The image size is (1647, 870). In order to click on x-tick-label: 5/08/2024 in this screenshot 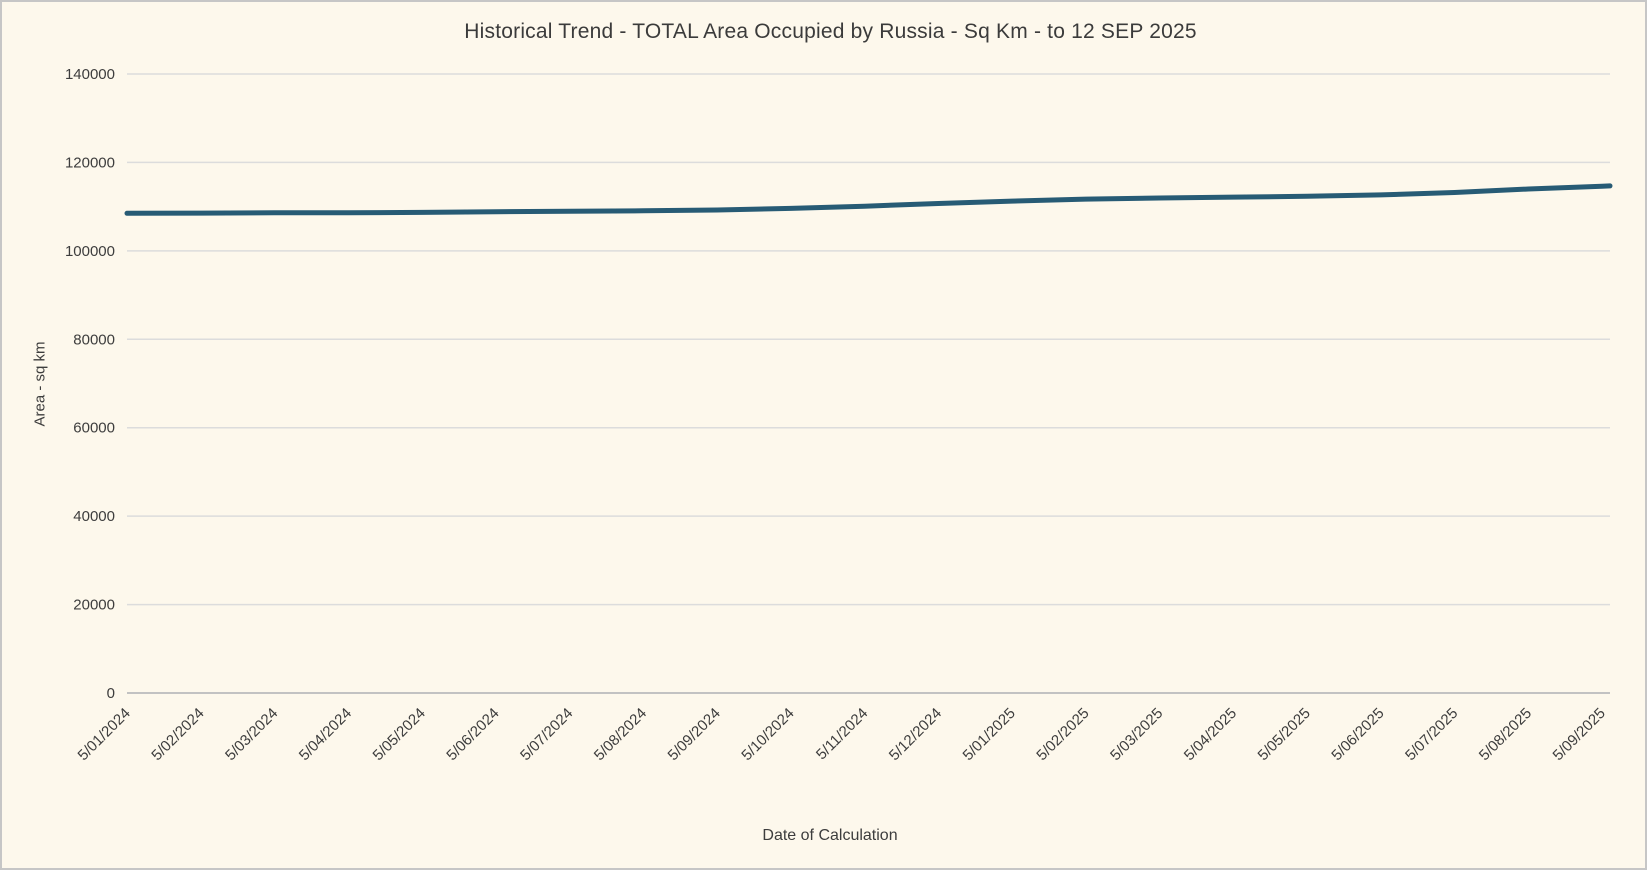, I will do `click(620, 734)`.